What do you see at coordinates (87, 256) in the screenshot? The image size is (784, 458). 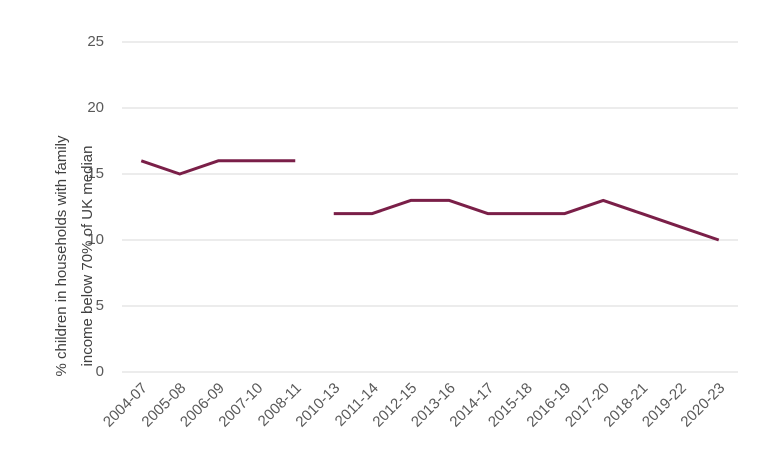 I see `y-axis-label: income below 70% of UK median` at bounding box center [87, 256].